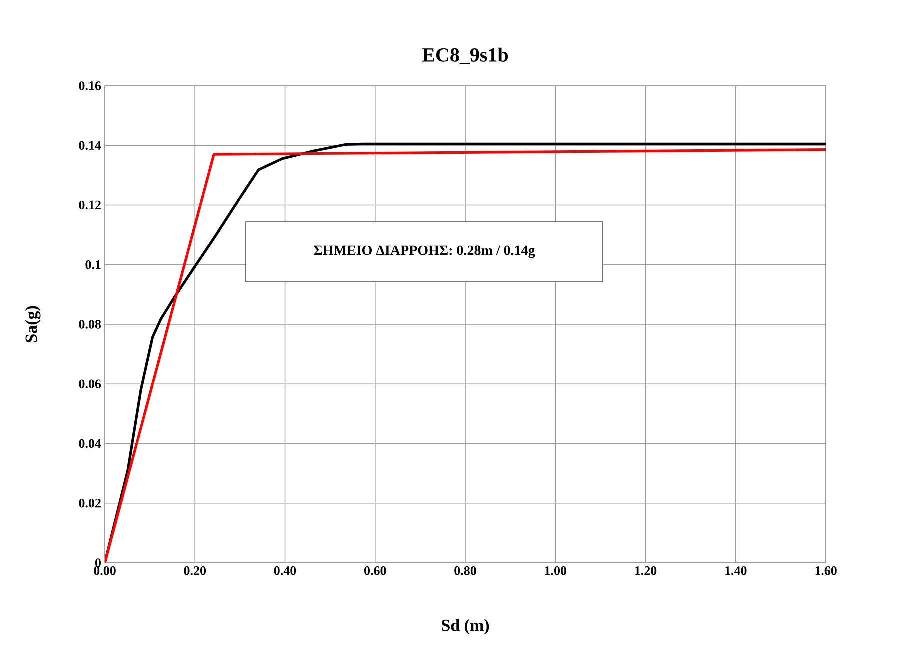 Image resolution: width=906 pixels, height=655 pixels. Describe the element at coordinates (736, 571) in the screenshot. I see `x-tick-label: 1.40` at that location.